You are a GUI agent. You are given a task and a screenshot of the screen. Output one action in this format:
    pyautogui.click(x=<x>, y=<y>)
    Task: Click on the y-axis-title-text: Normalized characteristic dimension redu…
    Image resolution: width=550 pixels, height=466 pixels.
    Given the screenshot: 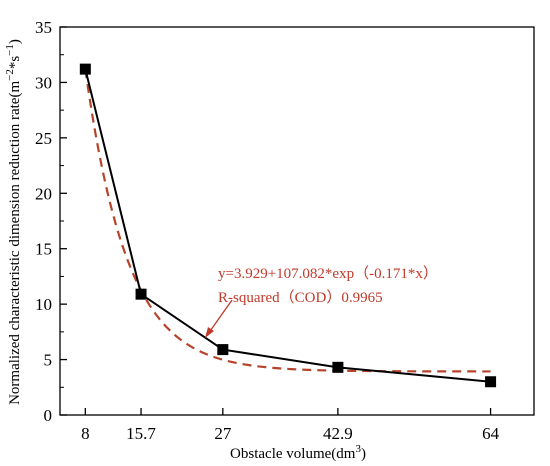 What is the action you would take?
    pyautogui.click(x=15, y=243)
    